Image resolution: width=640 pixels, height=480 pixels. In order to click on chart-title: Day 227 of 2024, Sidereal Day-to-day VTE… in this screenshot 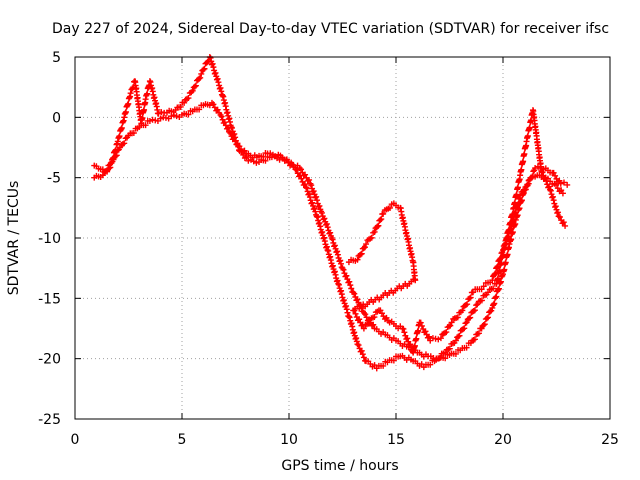, I will do `click(330, 29)`.